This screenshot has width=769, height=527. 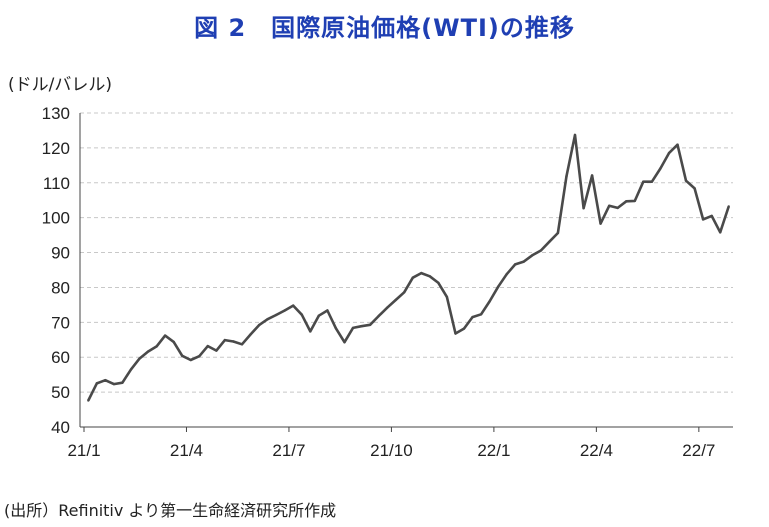 I want to click on y-tick-label: 60, so click(x=60, y=357).